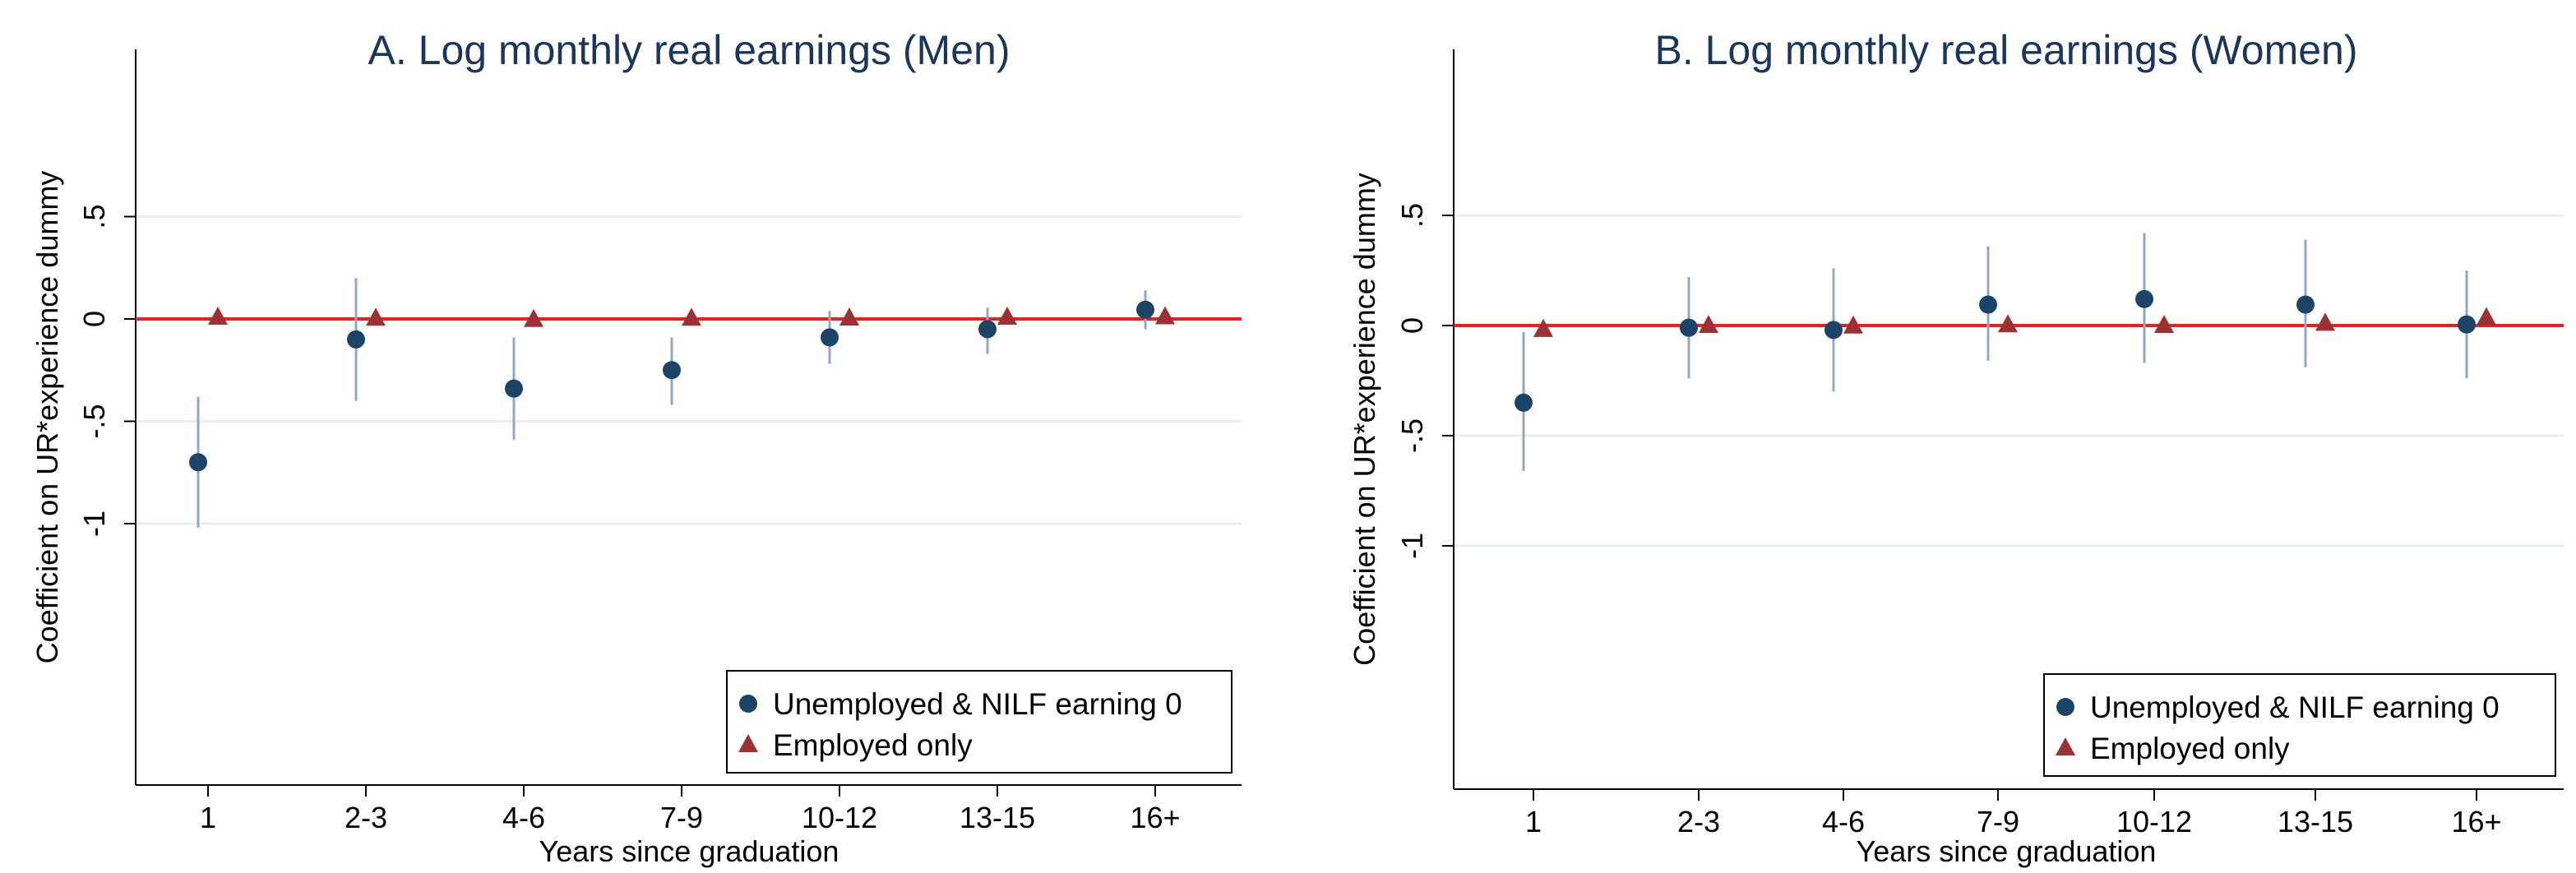  What do you see at coordinates (2005, 50) in the screenshot?
I see `chart-title: B. Log monthly real earnings (Women)` at bounding box center [2005, 50].